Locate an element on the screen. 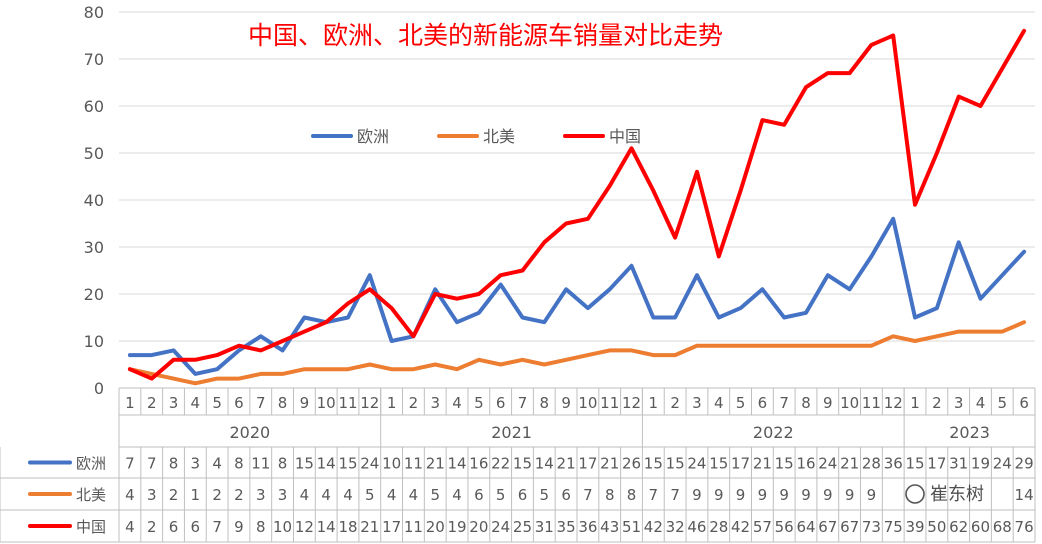 The image size is (1042, 544). watermark-text: 崔东树 is located at coordinates (957, 494).